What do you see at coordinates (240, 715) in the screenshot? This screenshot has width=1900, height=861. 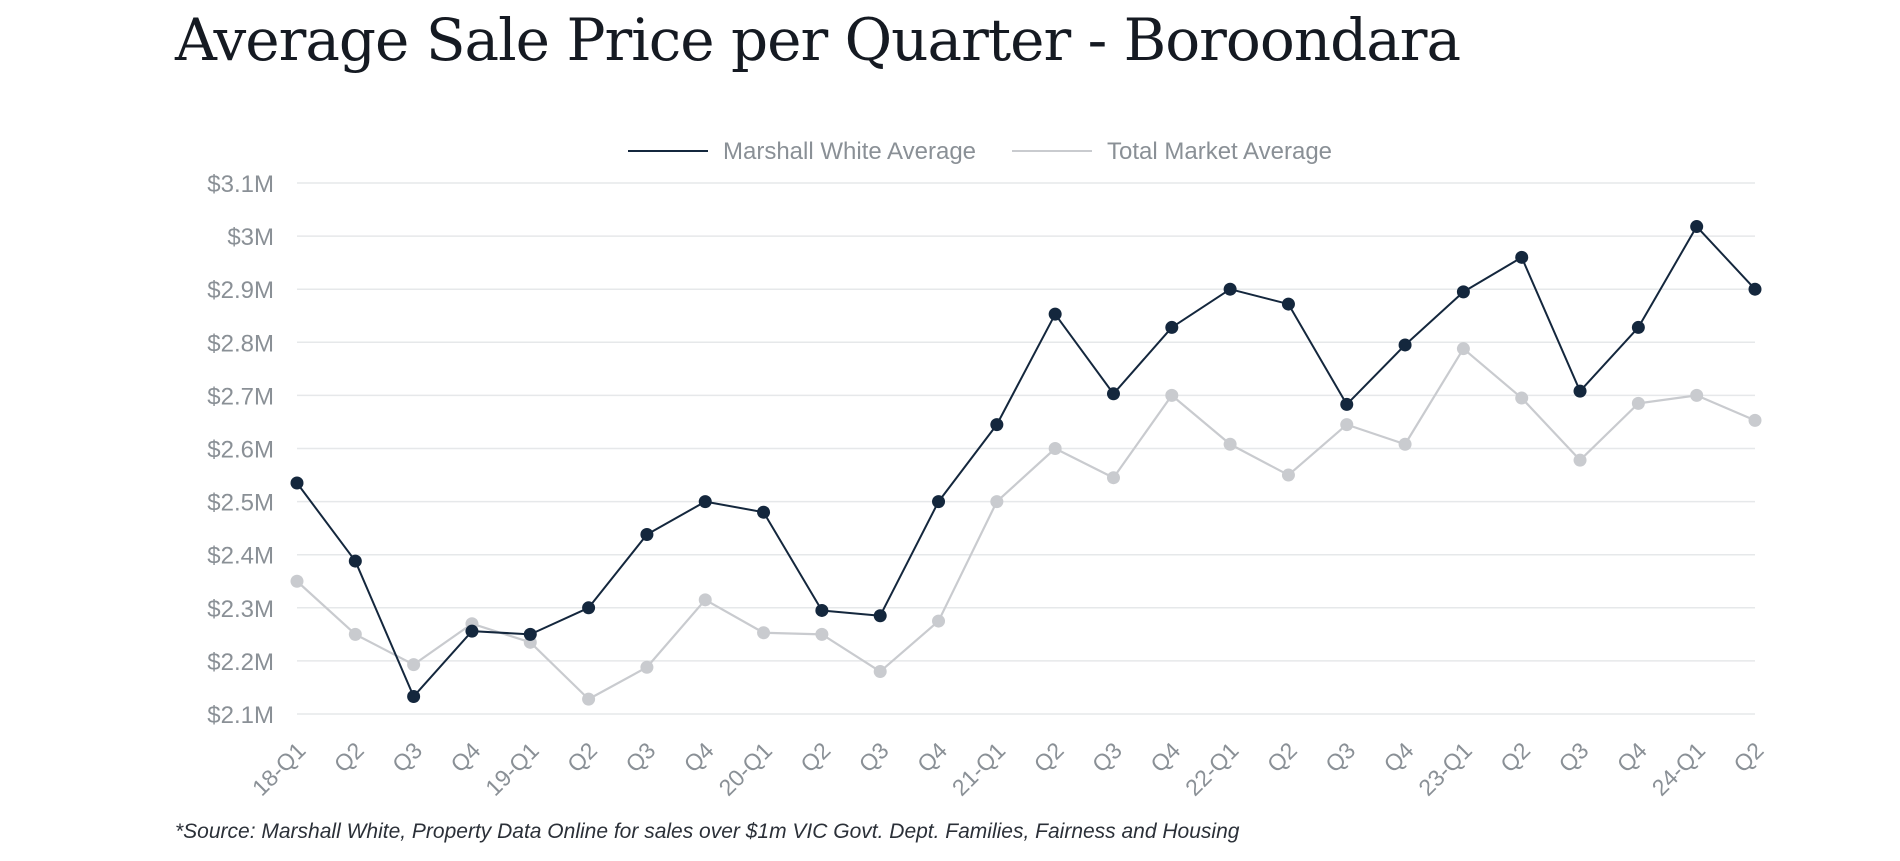 I see `y-tick-label: $2.1M` at bounding box center [240, 715].